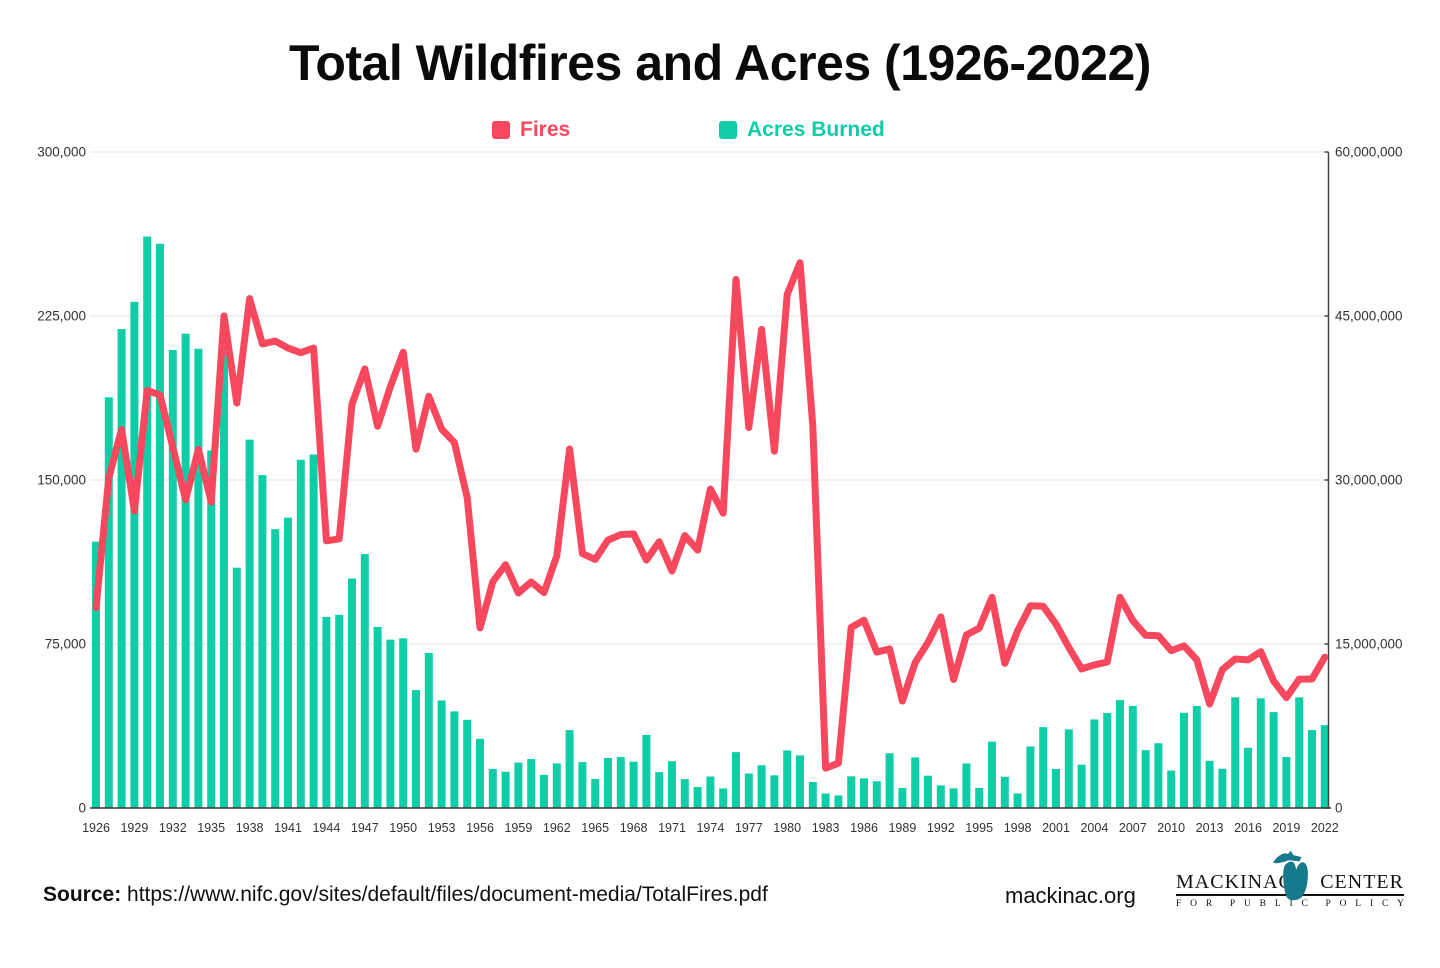 The width and height of the screenshot is (1440, 968). What do you see at coordinates (1385, 904) in the screenshot?
I see `logo-subtitle-char: C` at bounding box center [1385, 904].